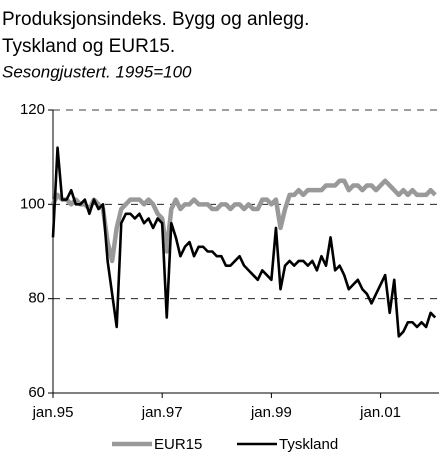  What do you see at coordinates (271, 412) in the screenshot?
I see `x-tick-label: jan.99` at bounding box center [271, 412].